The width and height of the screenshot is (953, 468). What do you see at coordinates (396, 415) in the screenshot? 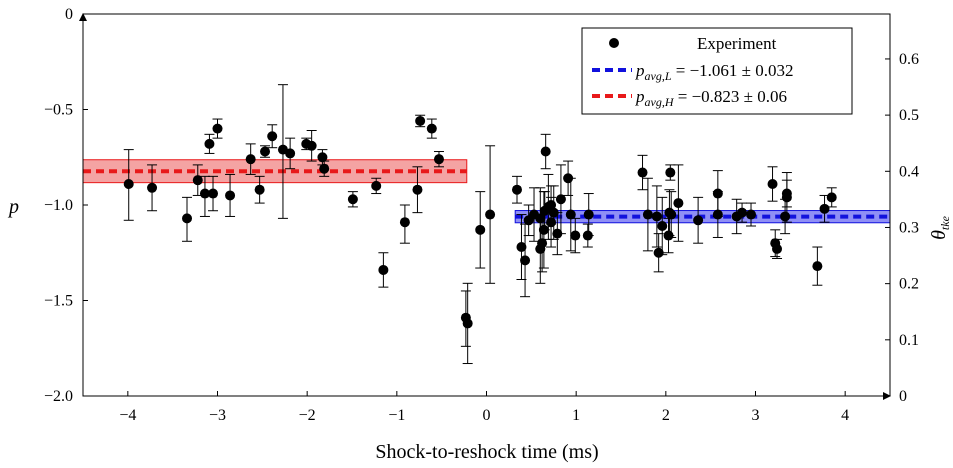
I see `x-tick-label-3: −1` at bounding box center [396, 415].